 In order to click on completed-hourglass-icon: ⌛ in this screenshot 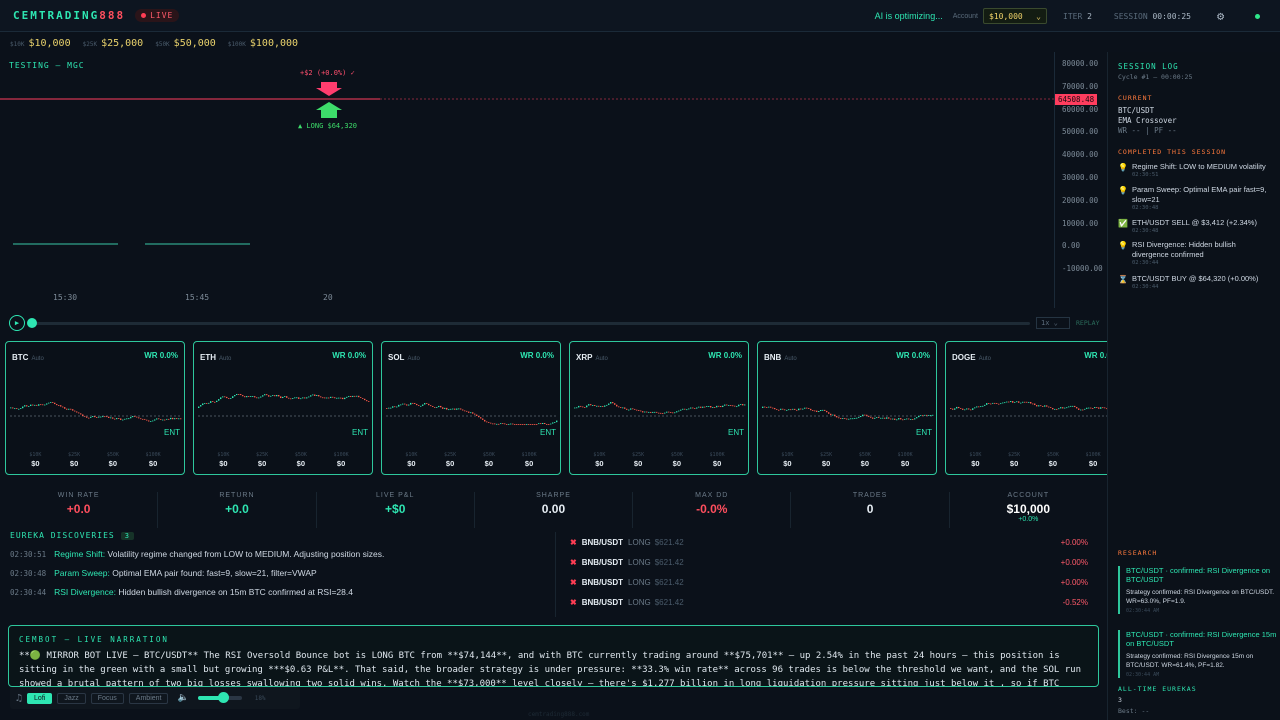, I will do `click(1123, 279)`.